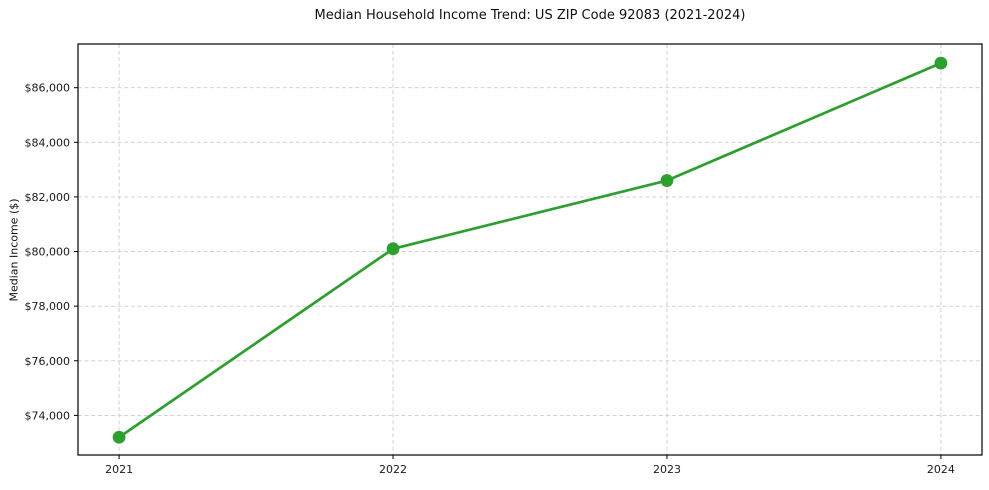 The image size is (989, 490). I want to click on x-tick-label: 2021, so click(119, 469).